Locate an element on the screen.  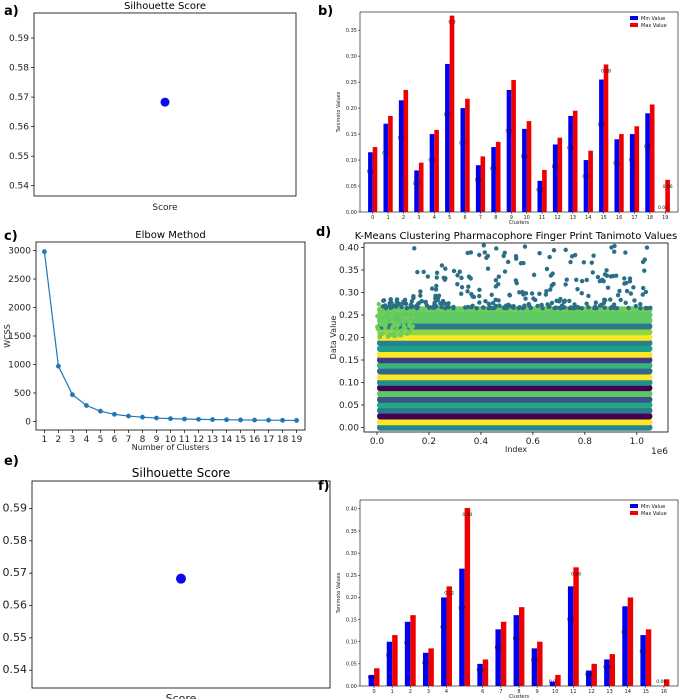
x-axis-label: Index is located at coordinates (516, 449).